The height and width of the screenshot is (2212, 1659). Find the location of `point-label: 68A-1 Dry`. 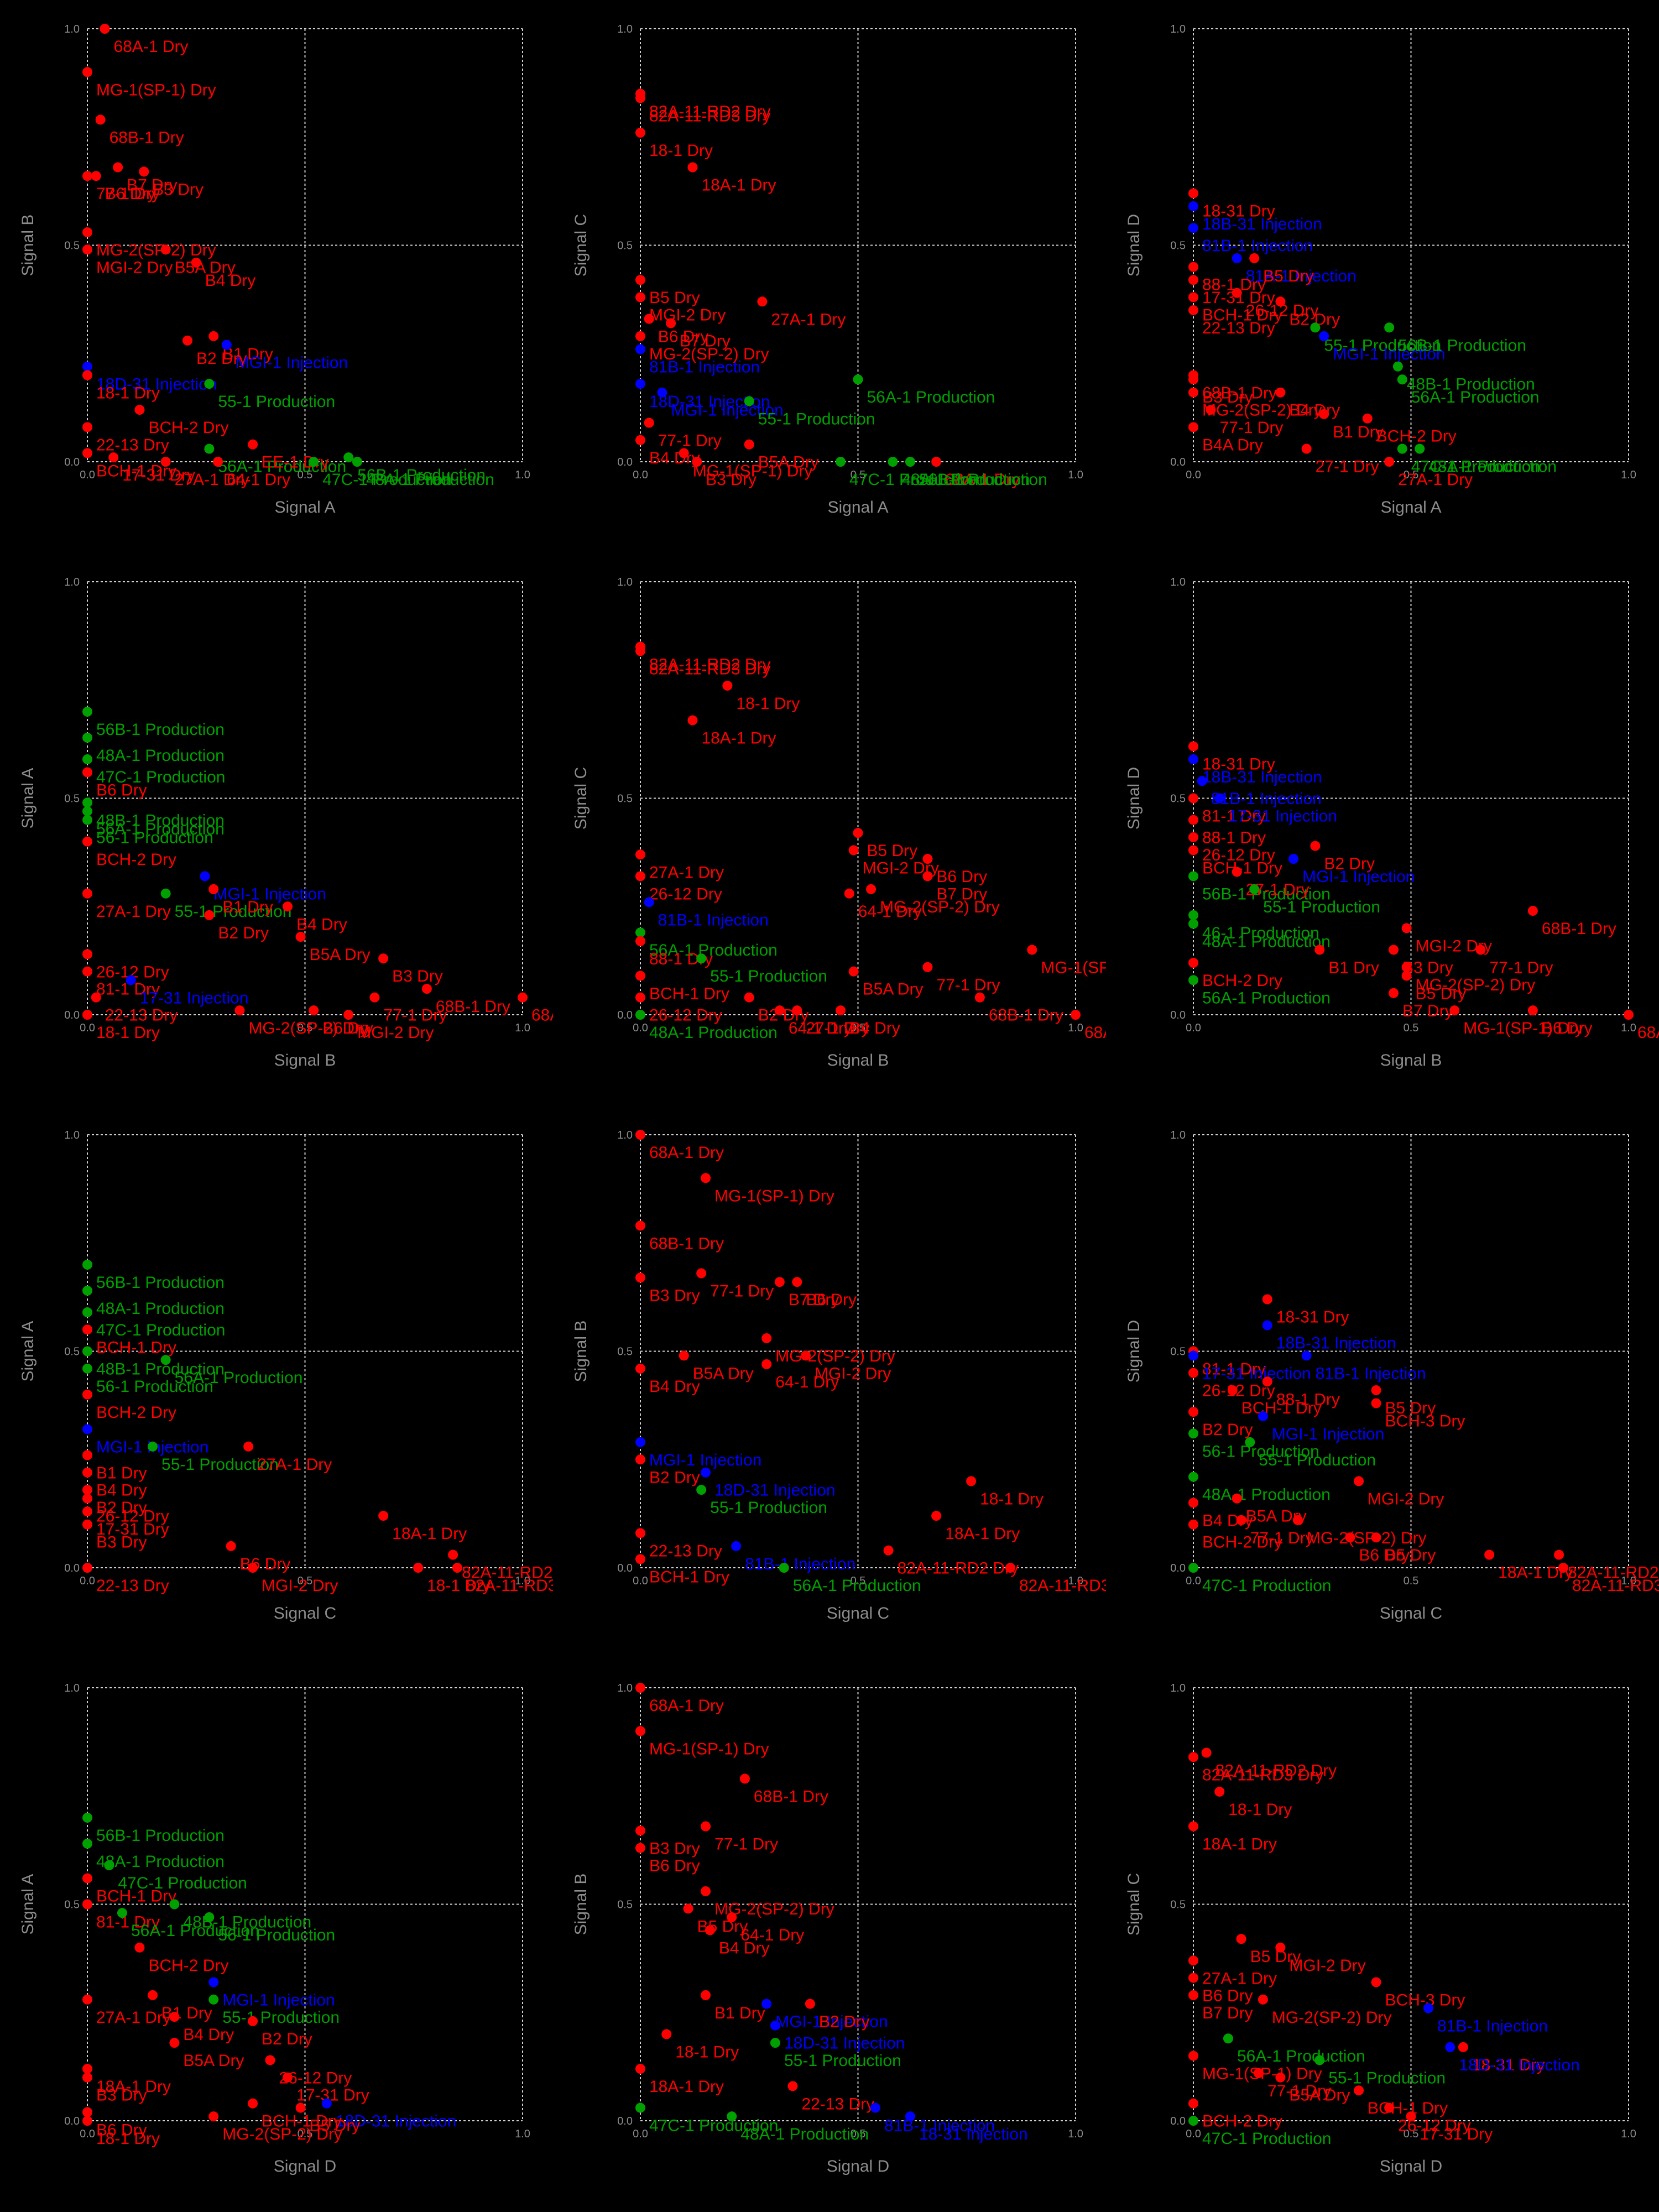

point-label: 68A-1 Dry is located at coordinates (542, 1016).